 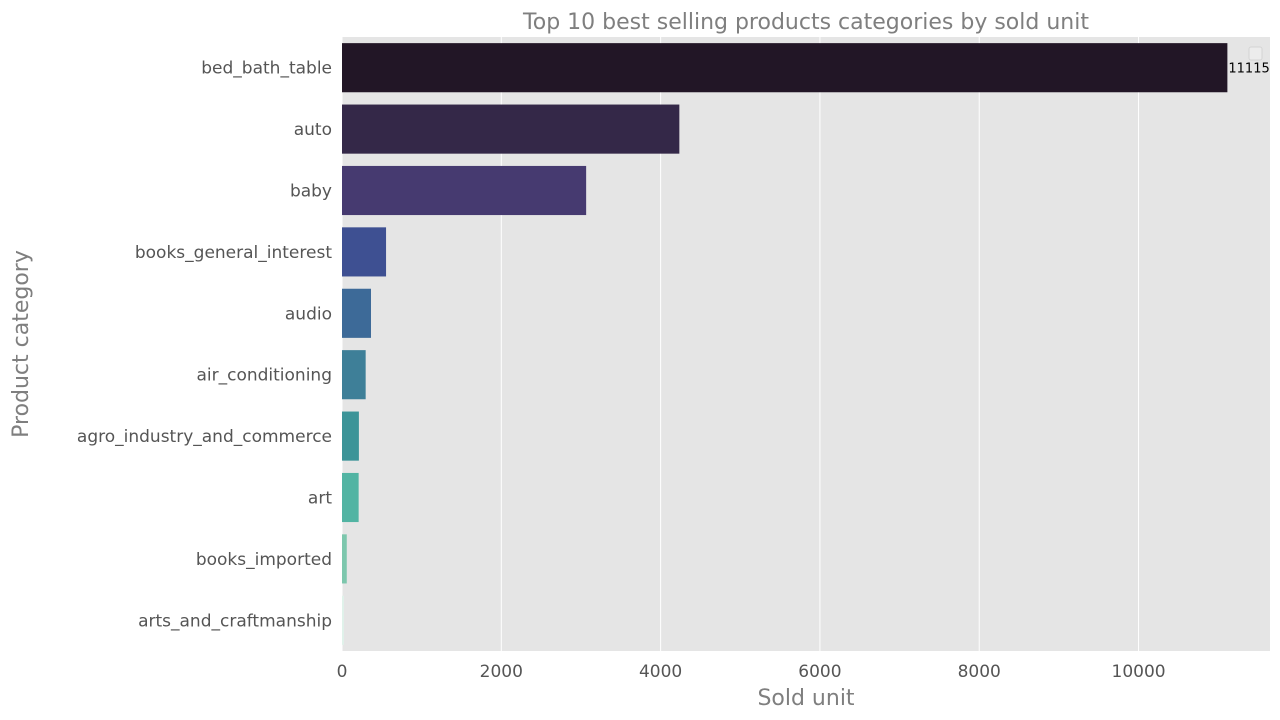 I want to click on x-tick-label: 8000, so click(x=979, y=672).